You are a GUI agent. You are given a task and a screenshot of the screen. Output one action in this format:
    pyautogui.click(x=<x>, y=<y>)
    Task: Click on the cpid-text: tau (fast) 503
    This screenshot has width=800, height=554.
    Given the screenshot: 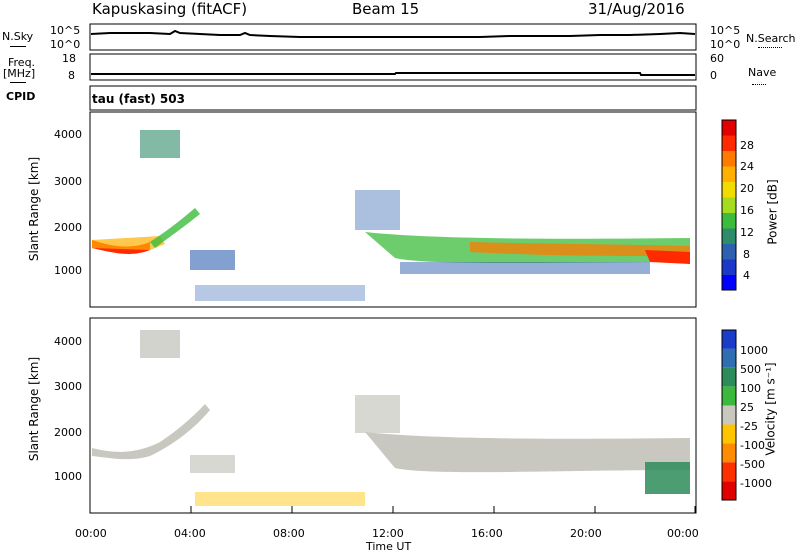 What is the action you would take?
    pyautogui.click(x=138, y=99)
    